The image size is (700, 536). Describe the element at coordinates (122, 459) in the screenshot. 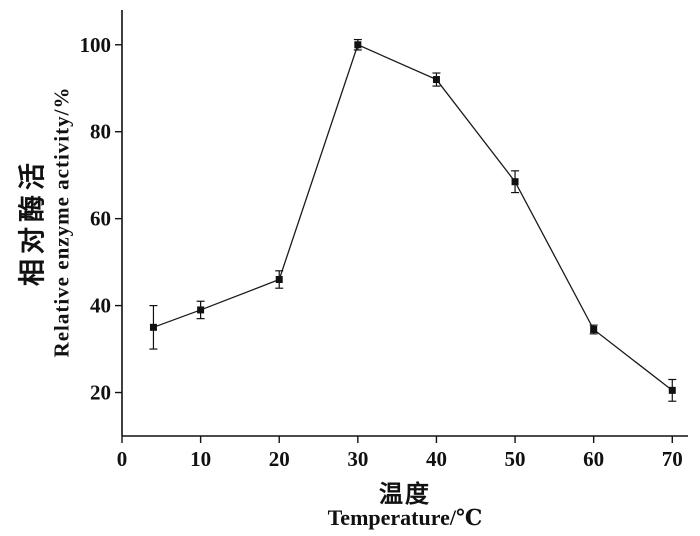

I see `x-tick-label: 0` at that location.